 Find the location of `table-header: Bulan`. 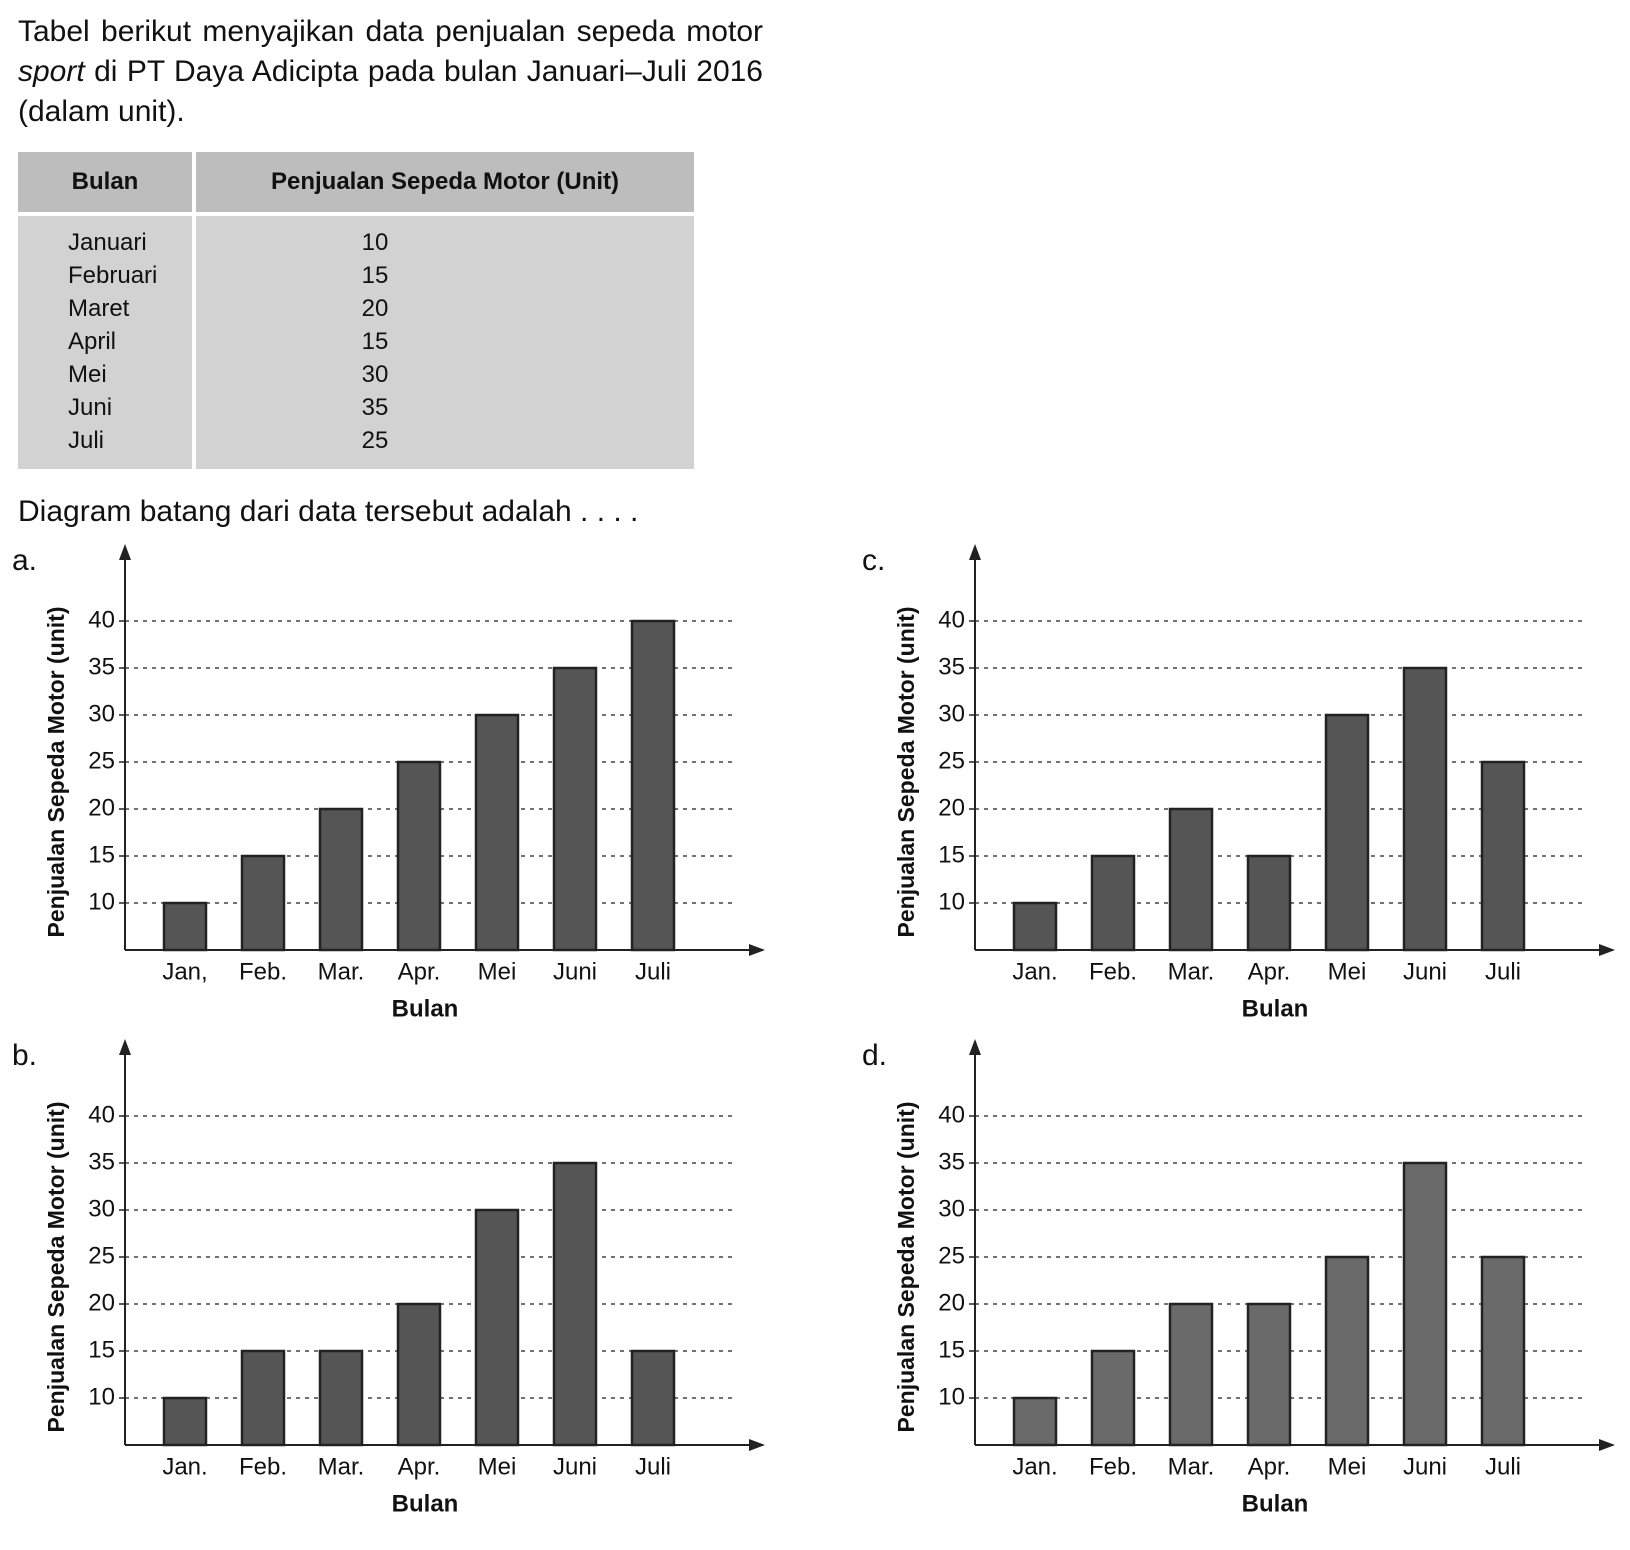

table-header: Bulan is located at coordinates (107, 184).